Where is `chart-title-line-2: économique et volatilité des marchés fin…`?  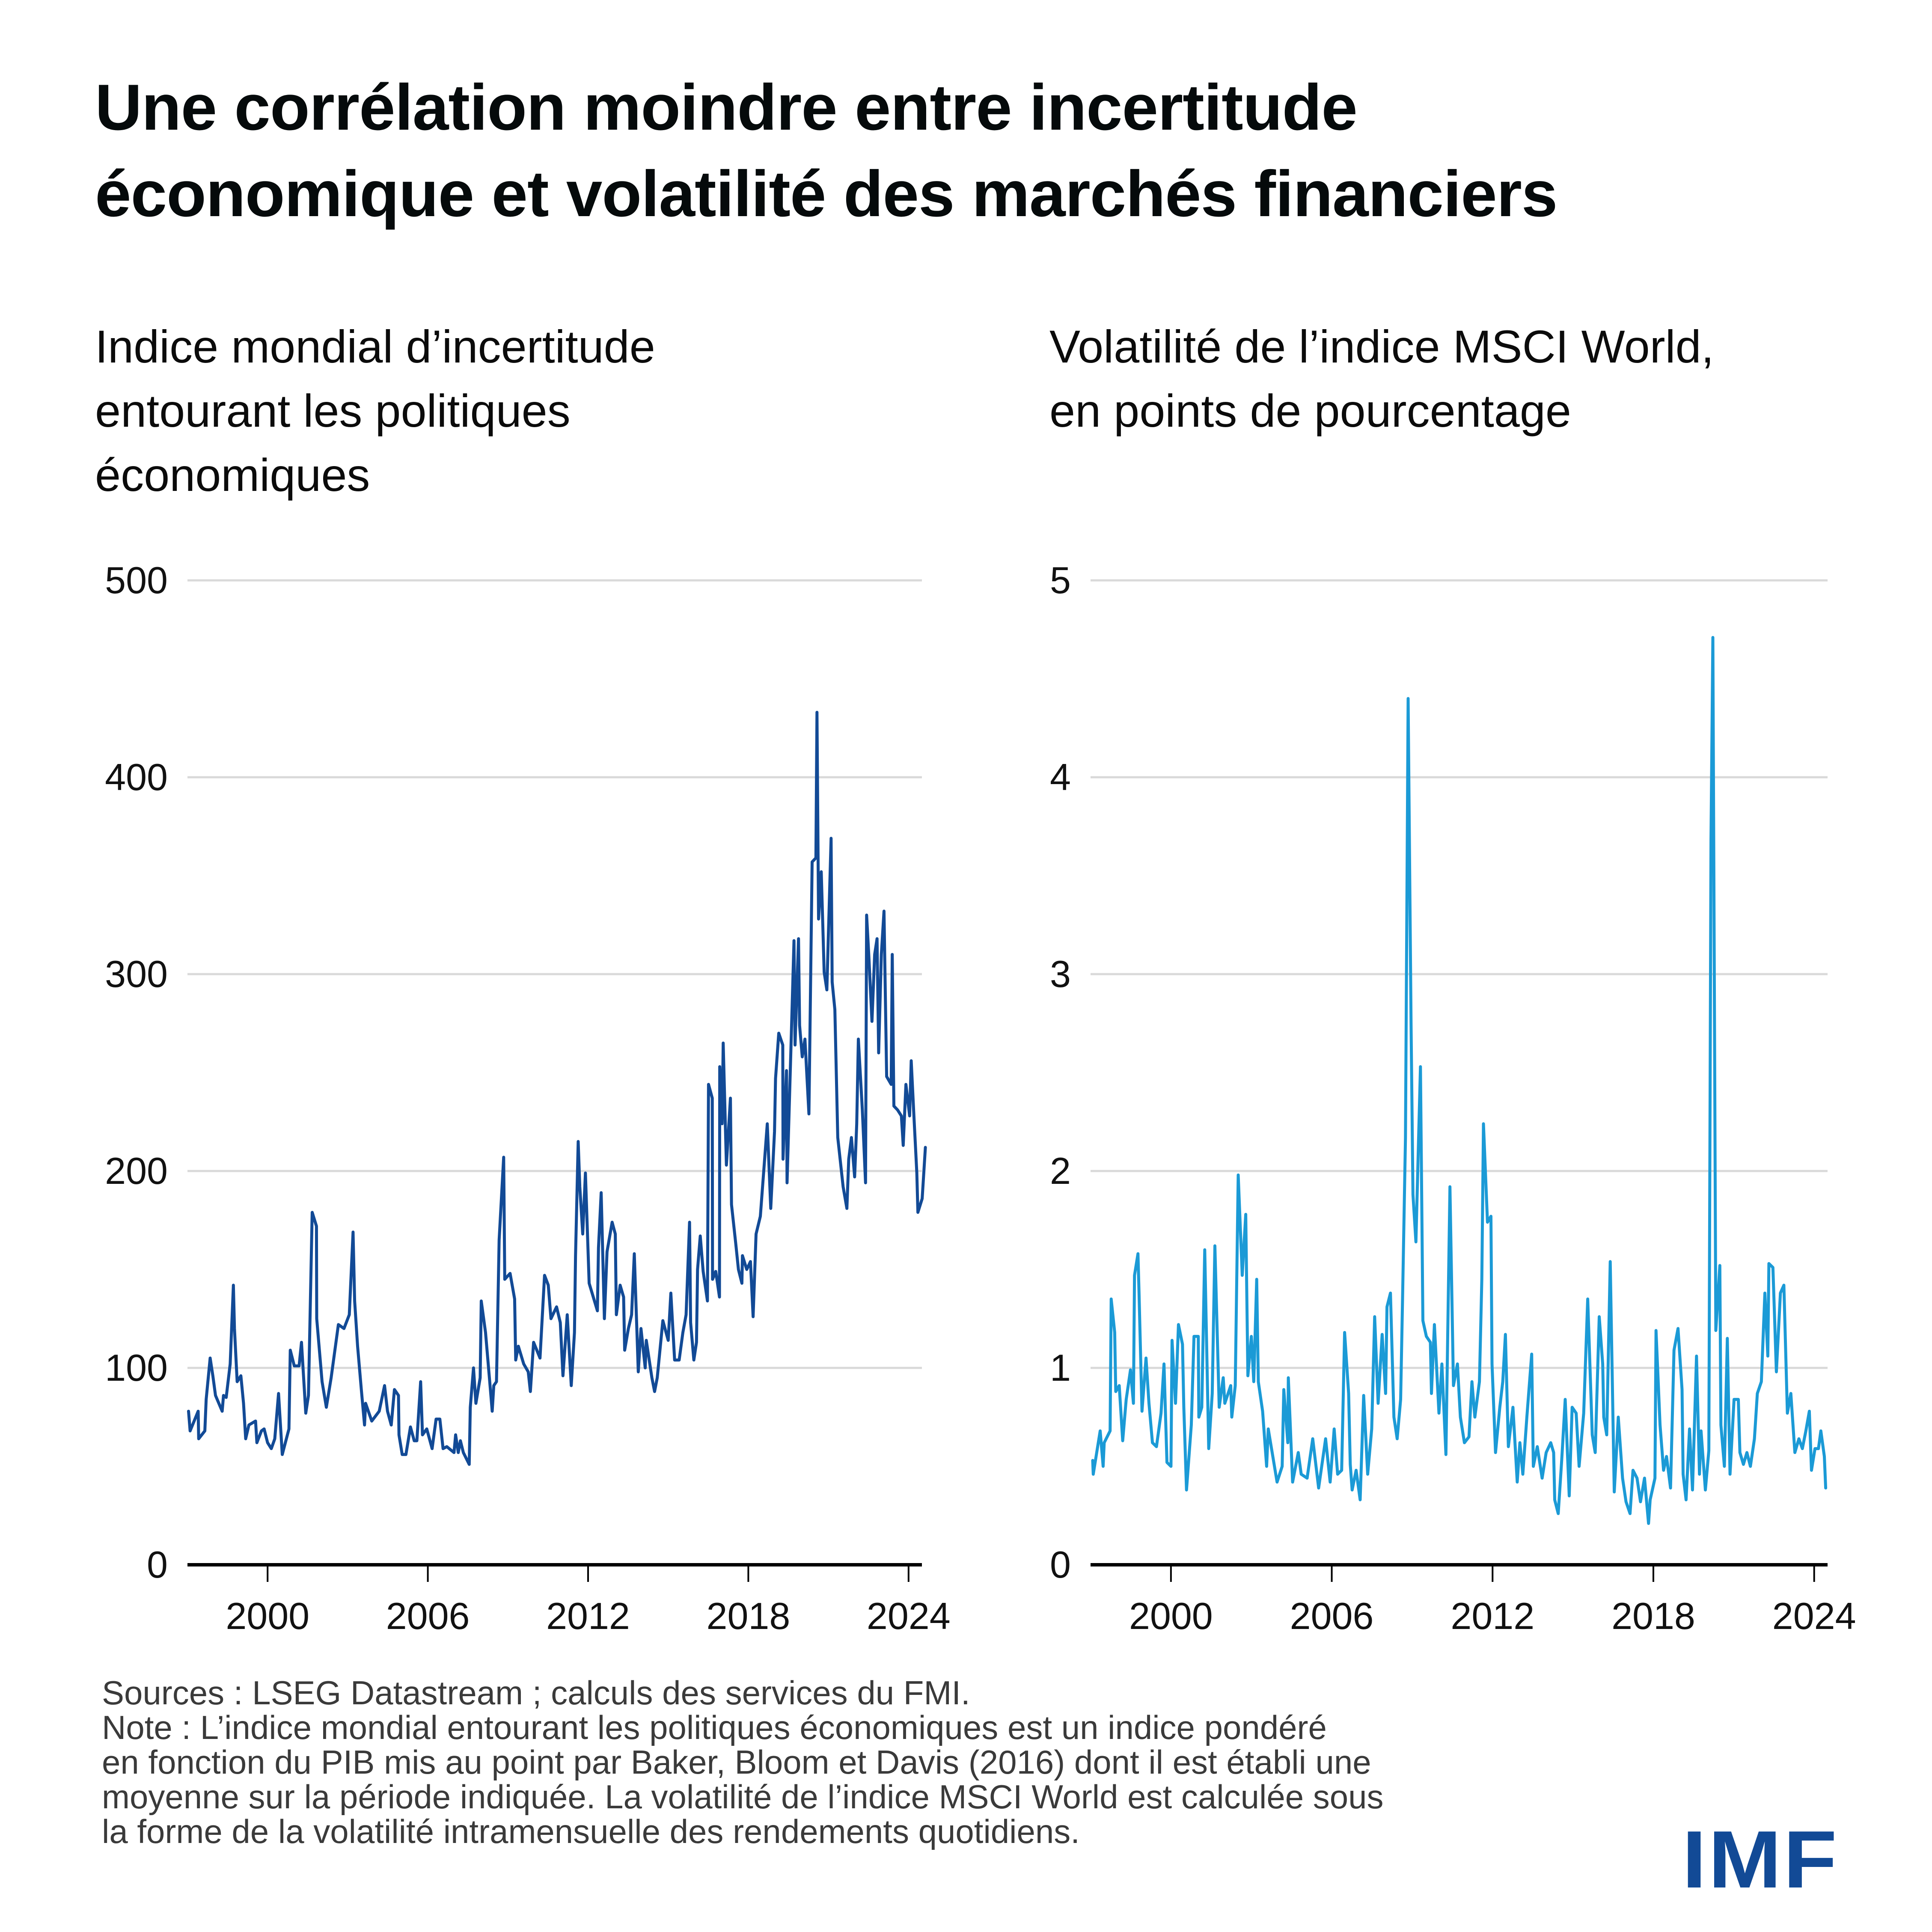 chart-title-line-2: économique et volatilité des marchés fin… is located at coordinates (826, 194).